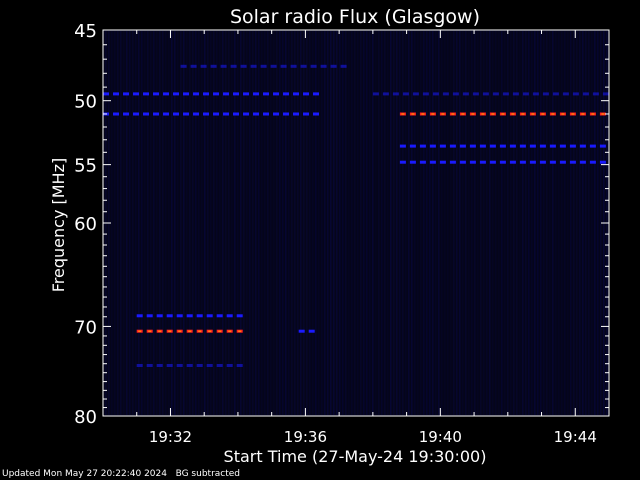  What do you see at coordinates (58, 225) in the screenshot?
I see `y-axis-label: Frequency [MHz]` at bounding box center [58, 225].